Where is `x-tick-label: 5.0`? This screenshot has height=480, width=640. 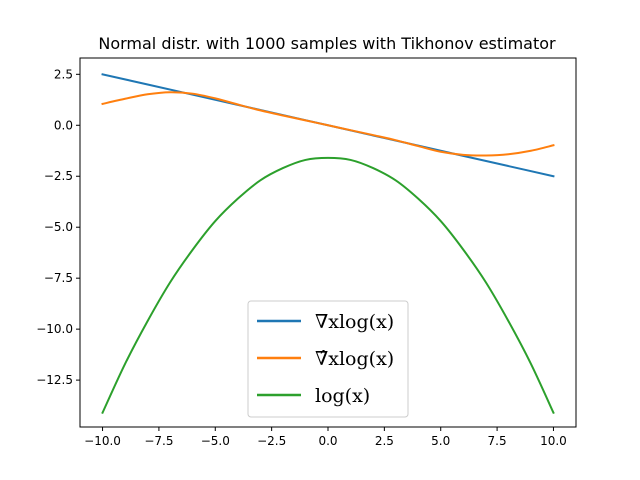 x-tick-label: 5.0 is located at coordinates (440, 441).